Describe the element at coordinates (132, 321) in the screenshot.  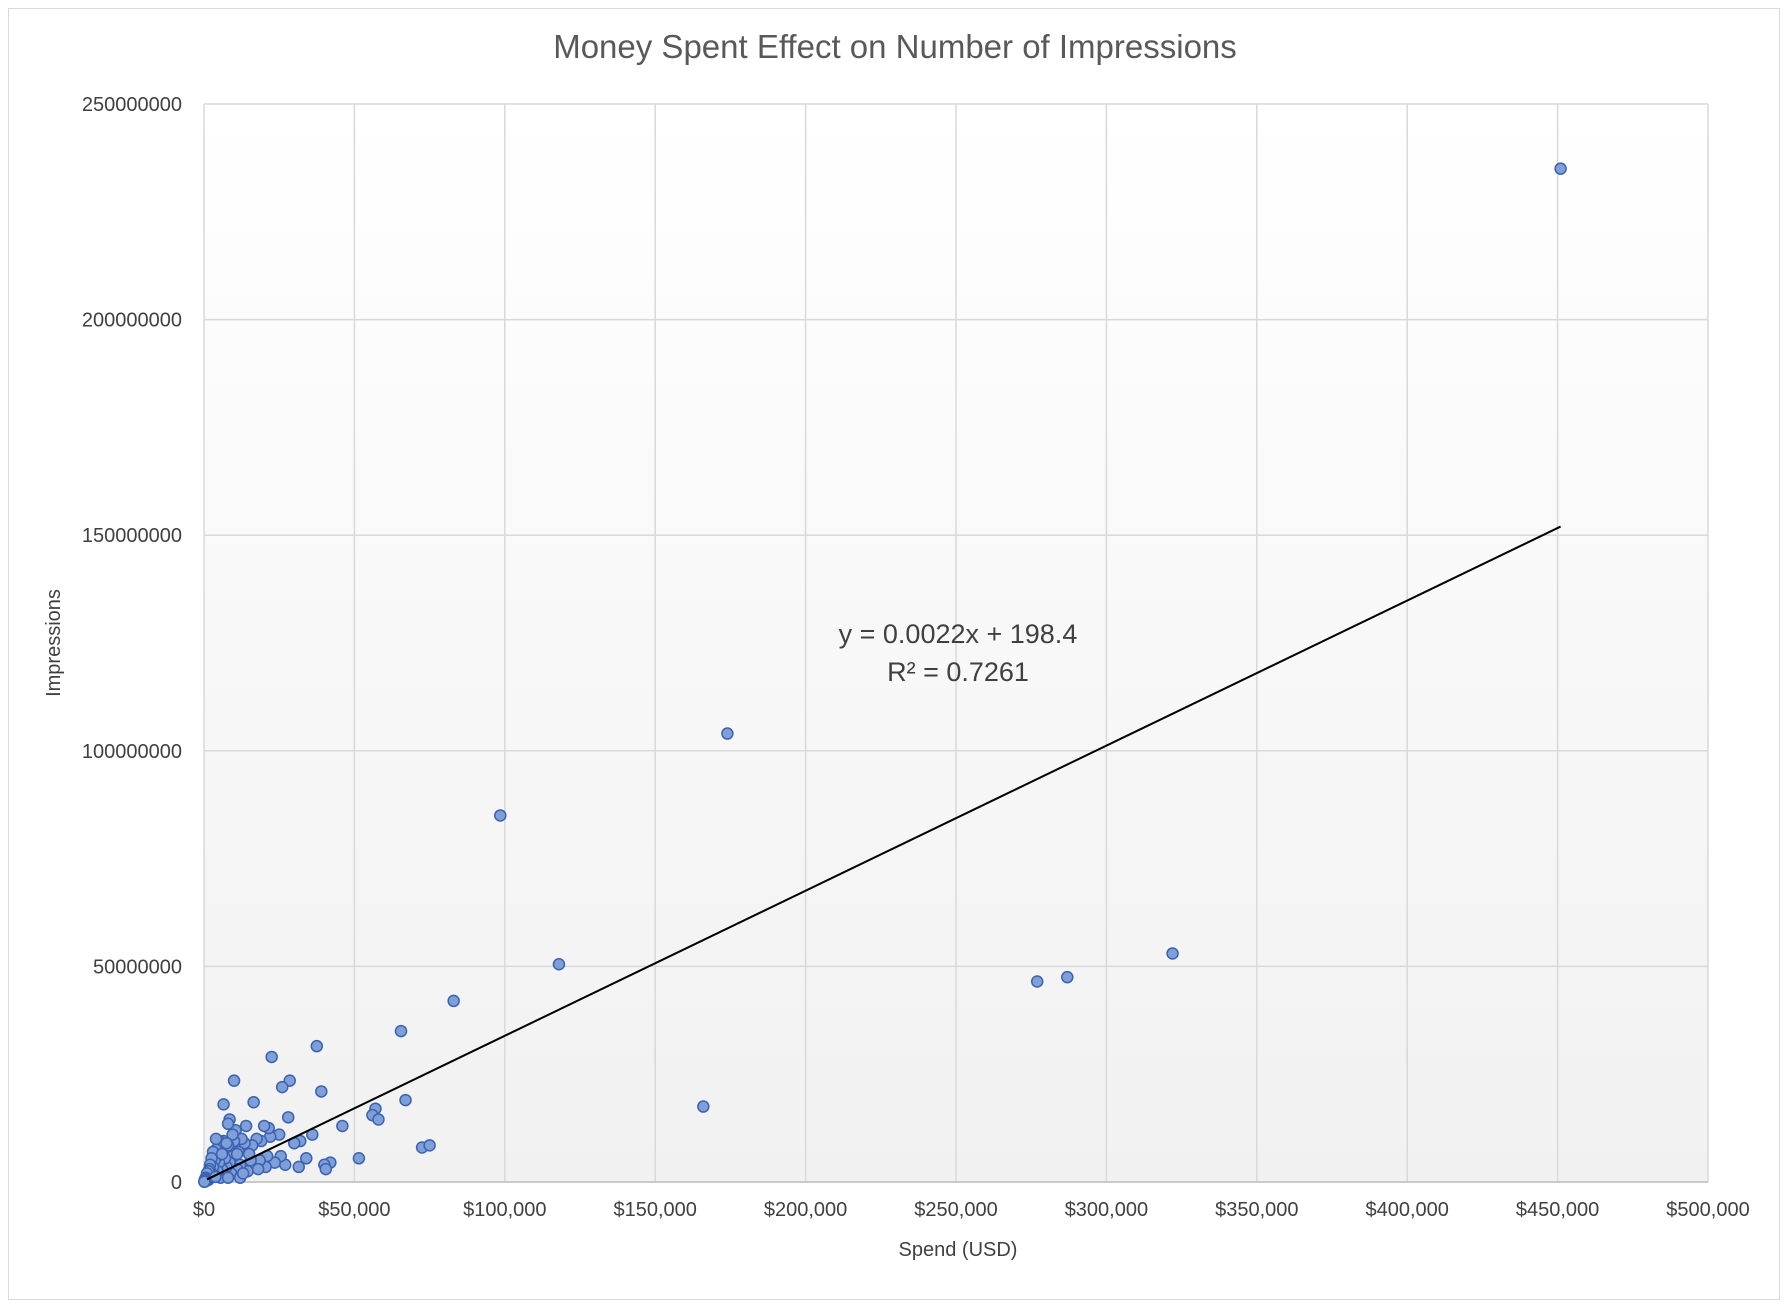
I see `y-tick-label: 200000000` at that location.